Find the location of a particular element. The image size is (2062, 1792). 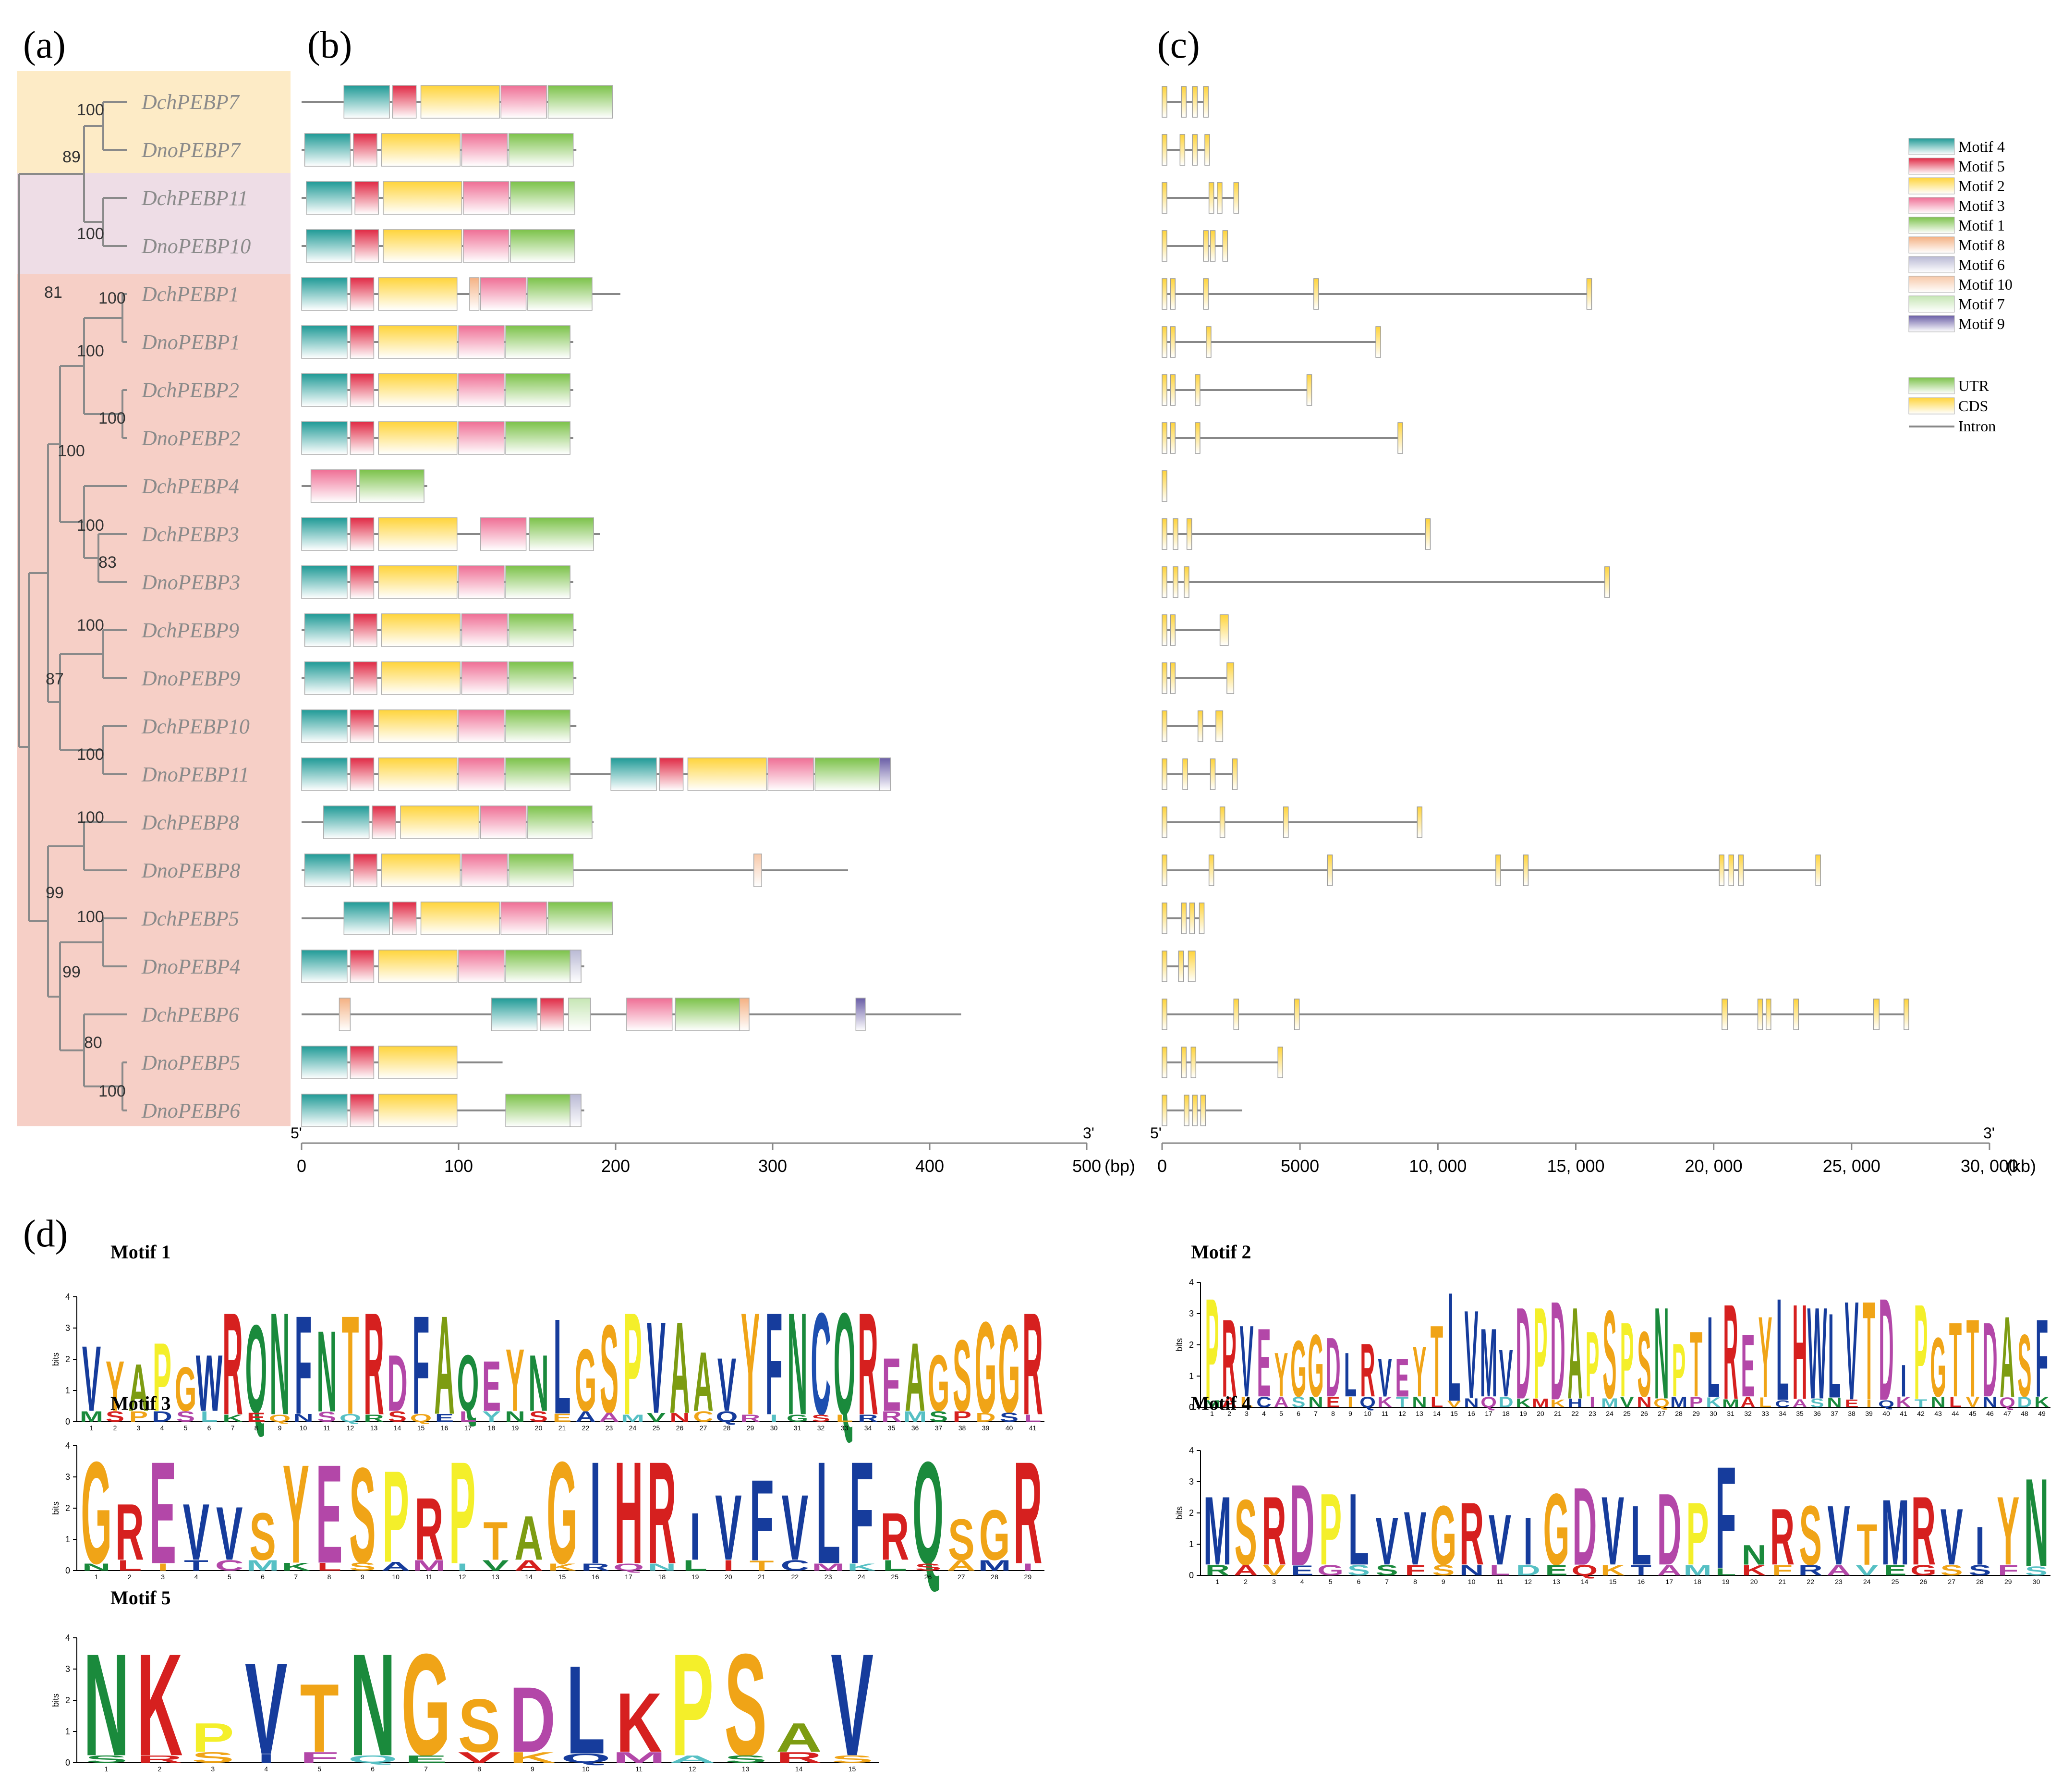

gene-label: DchPEBP6 is located at coordinates (190, 1014).